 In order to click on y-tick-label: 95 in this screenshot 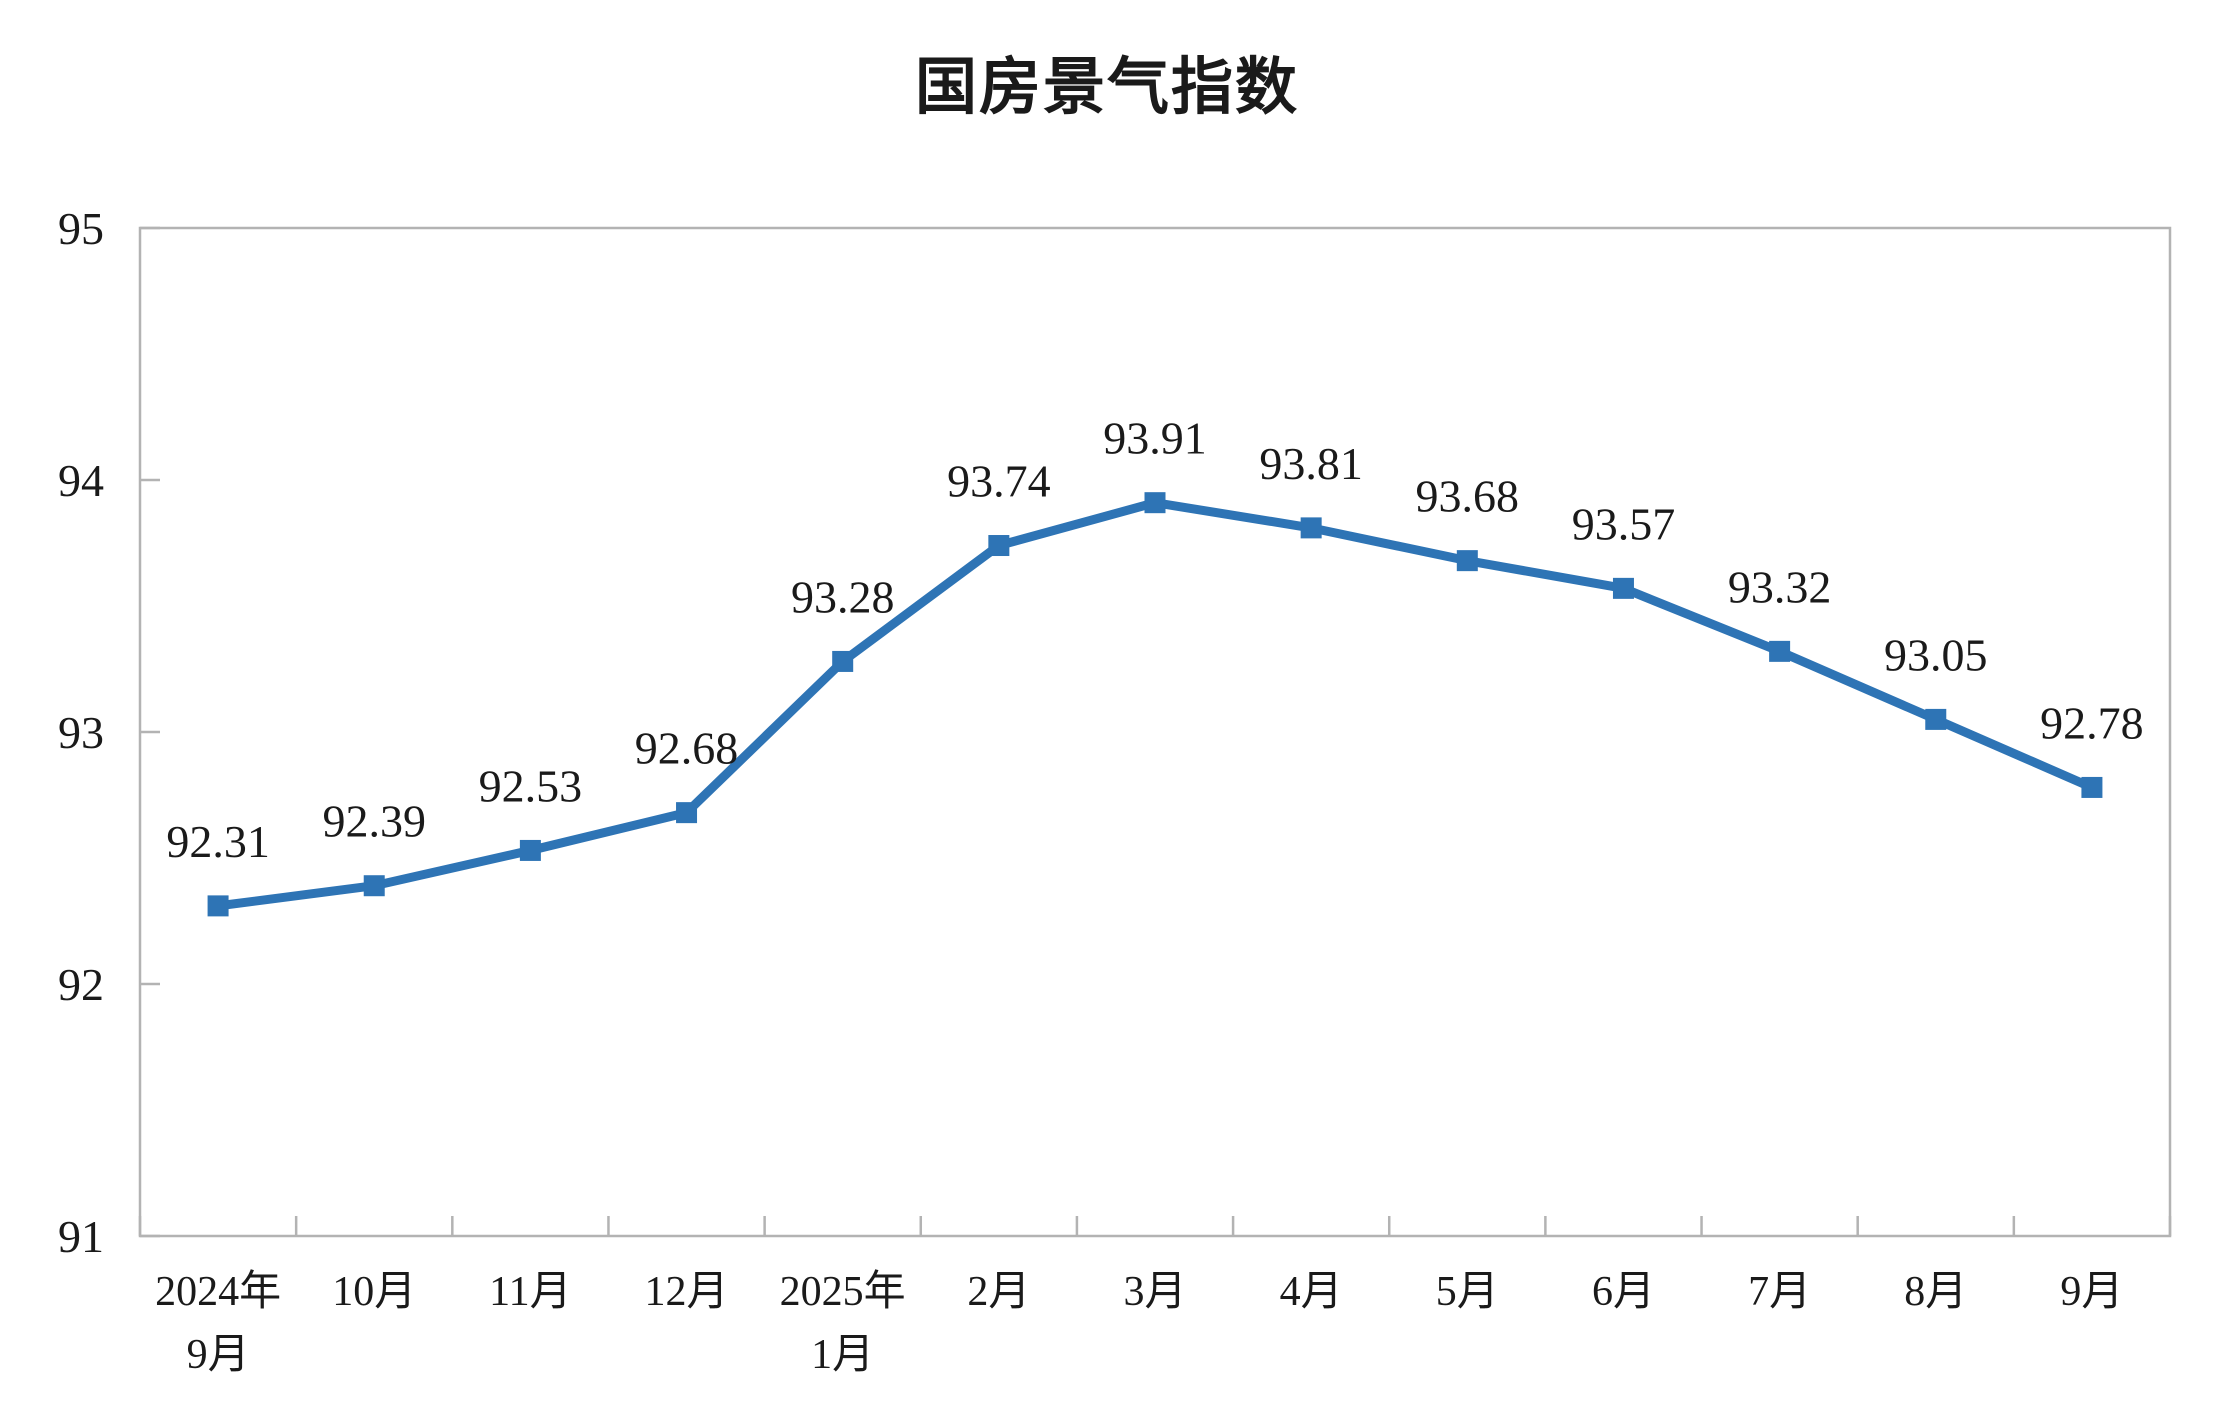, I will do `click(81, 228)`.